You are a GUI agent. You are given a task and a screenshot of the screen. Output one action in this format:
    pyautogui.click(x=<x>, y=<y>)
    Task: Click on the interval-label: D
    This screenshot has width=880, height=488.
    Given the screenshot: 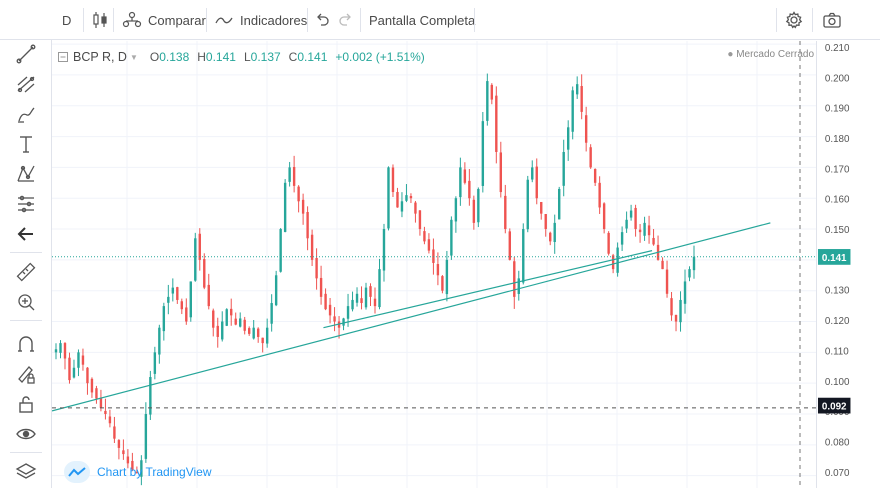 What is the action you would take?
    pyautogui.click(x=67, y=20)
    